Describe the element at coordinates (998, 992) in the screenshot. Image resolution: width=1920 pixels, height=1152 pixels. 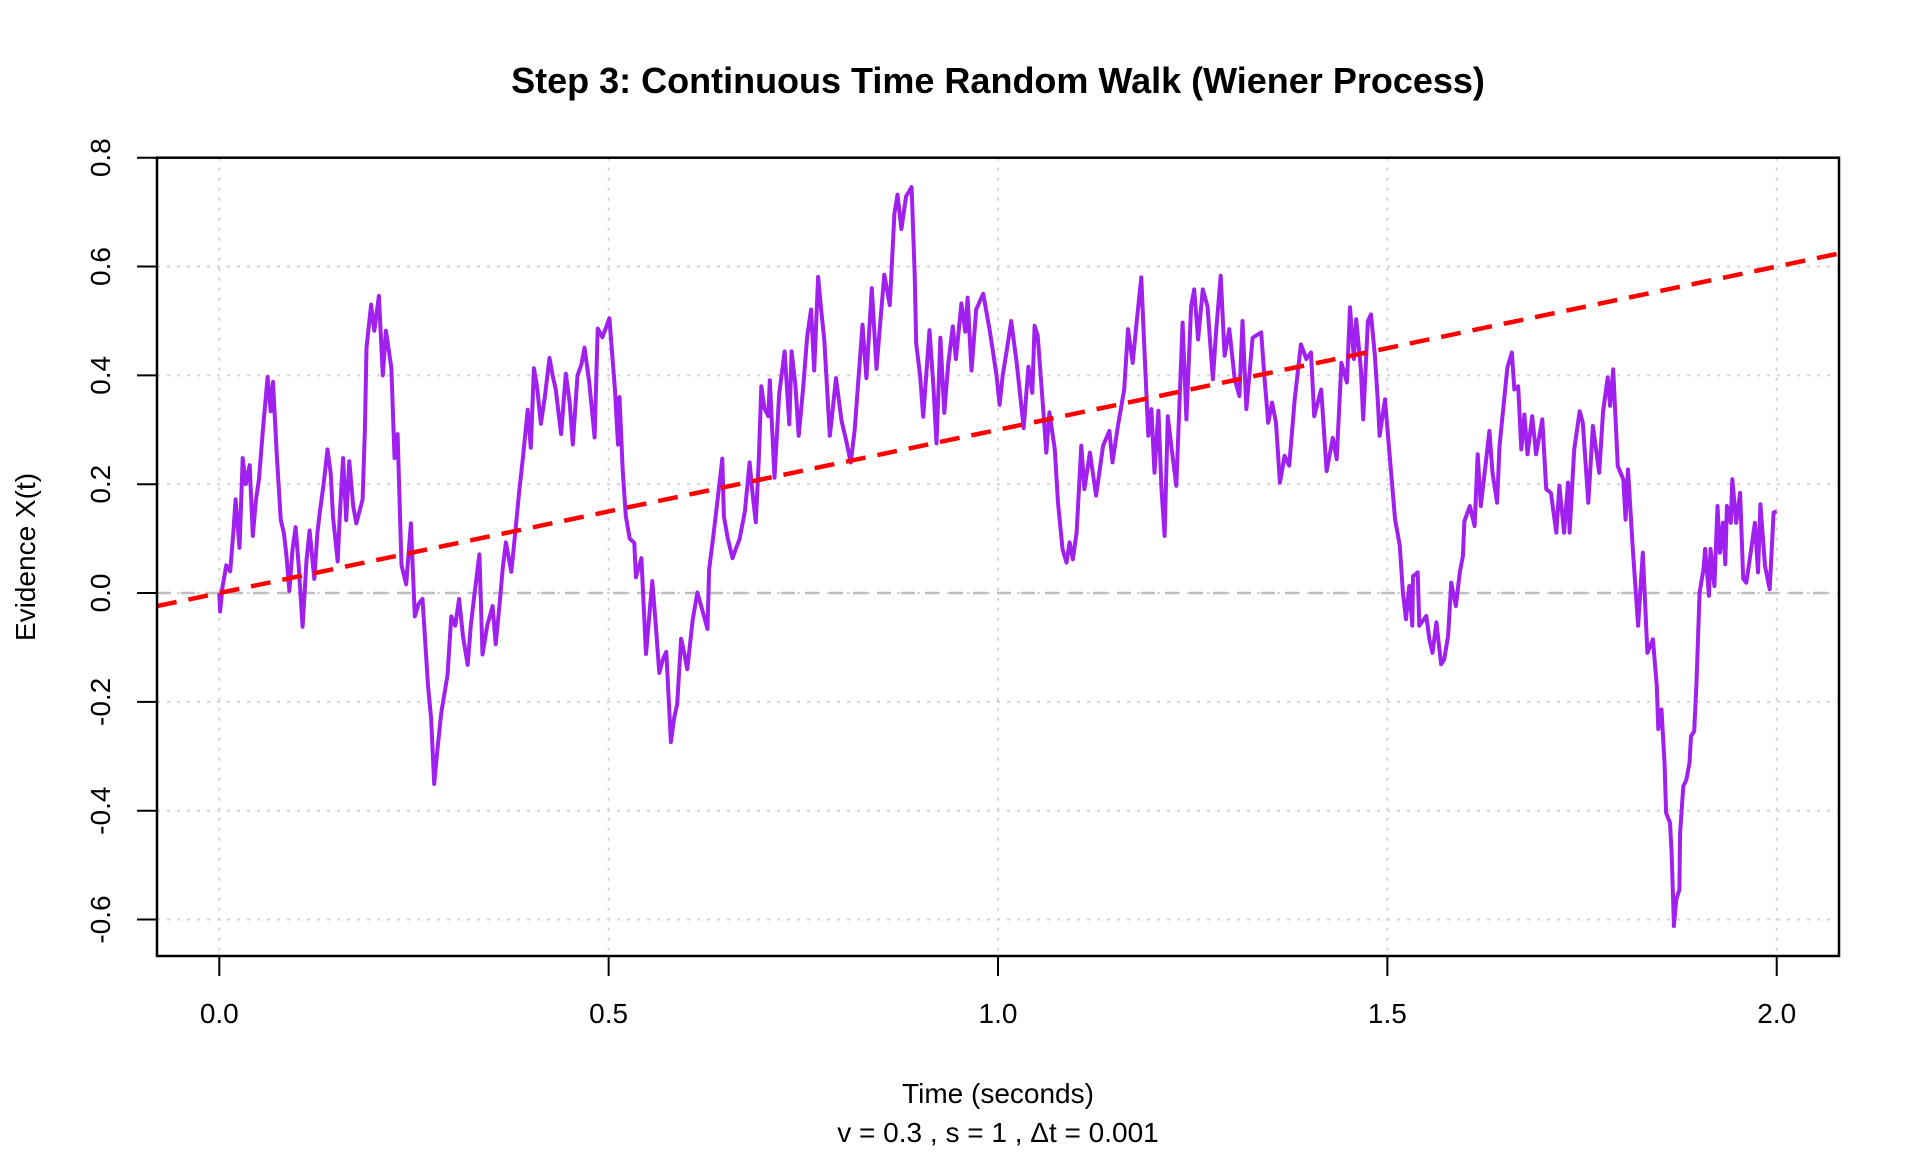
I see `x-axis: 0.0 0.5 1.0 1.5 2.0` at that location.